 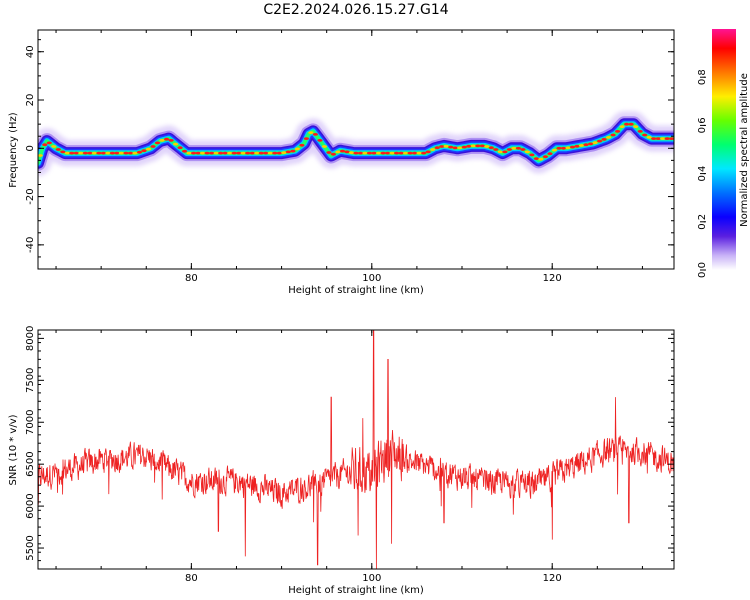 I want to click on colorbar-tick-label: 0.8, so click(x=702, y=77).